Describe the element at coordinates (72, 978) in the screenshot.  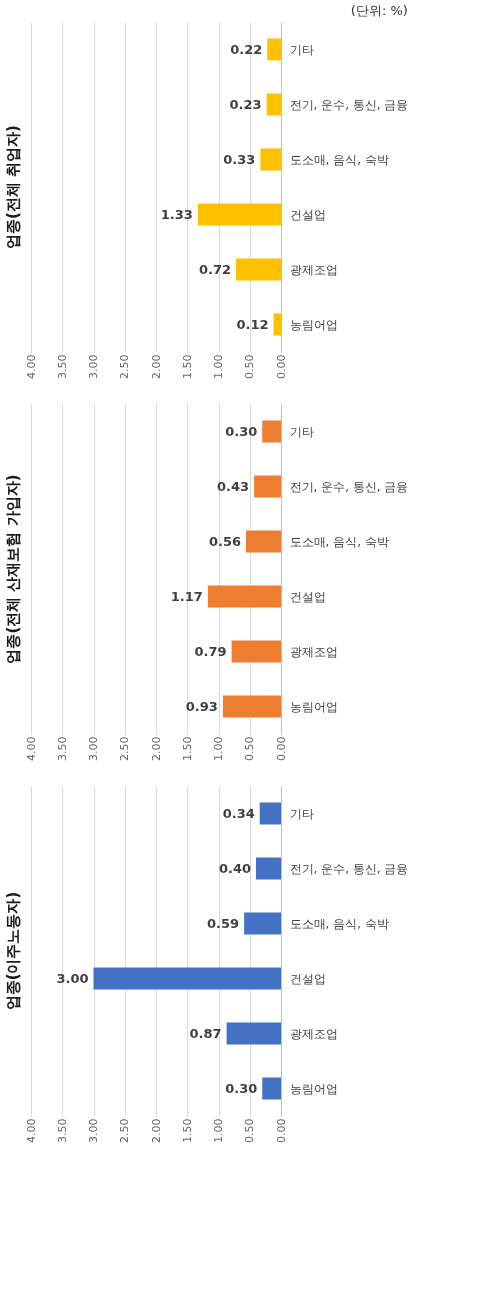
I see `data-label: 3.00` at that location.